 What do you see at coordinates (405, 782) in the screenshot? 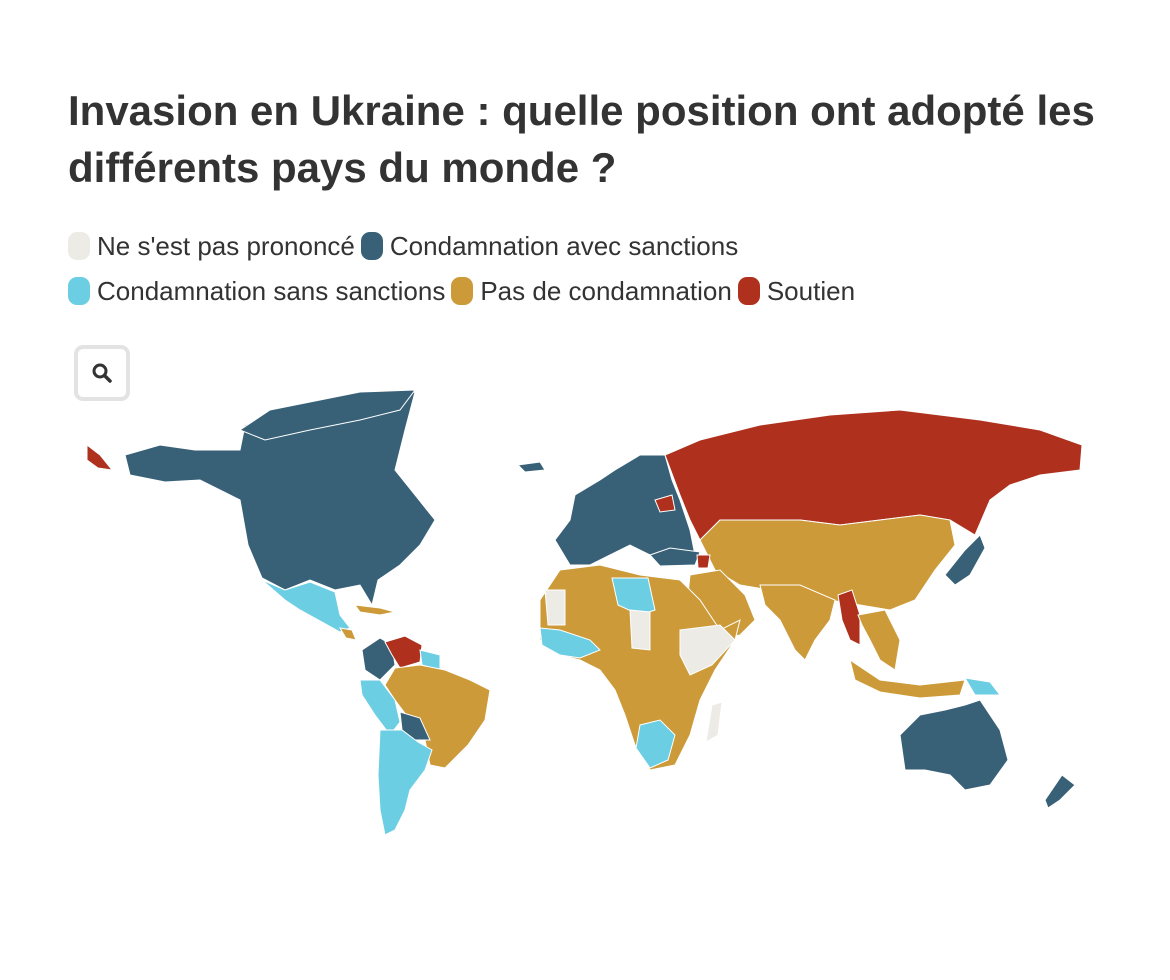
I see `region-argentina-chile` at bounding box center [405, 782].